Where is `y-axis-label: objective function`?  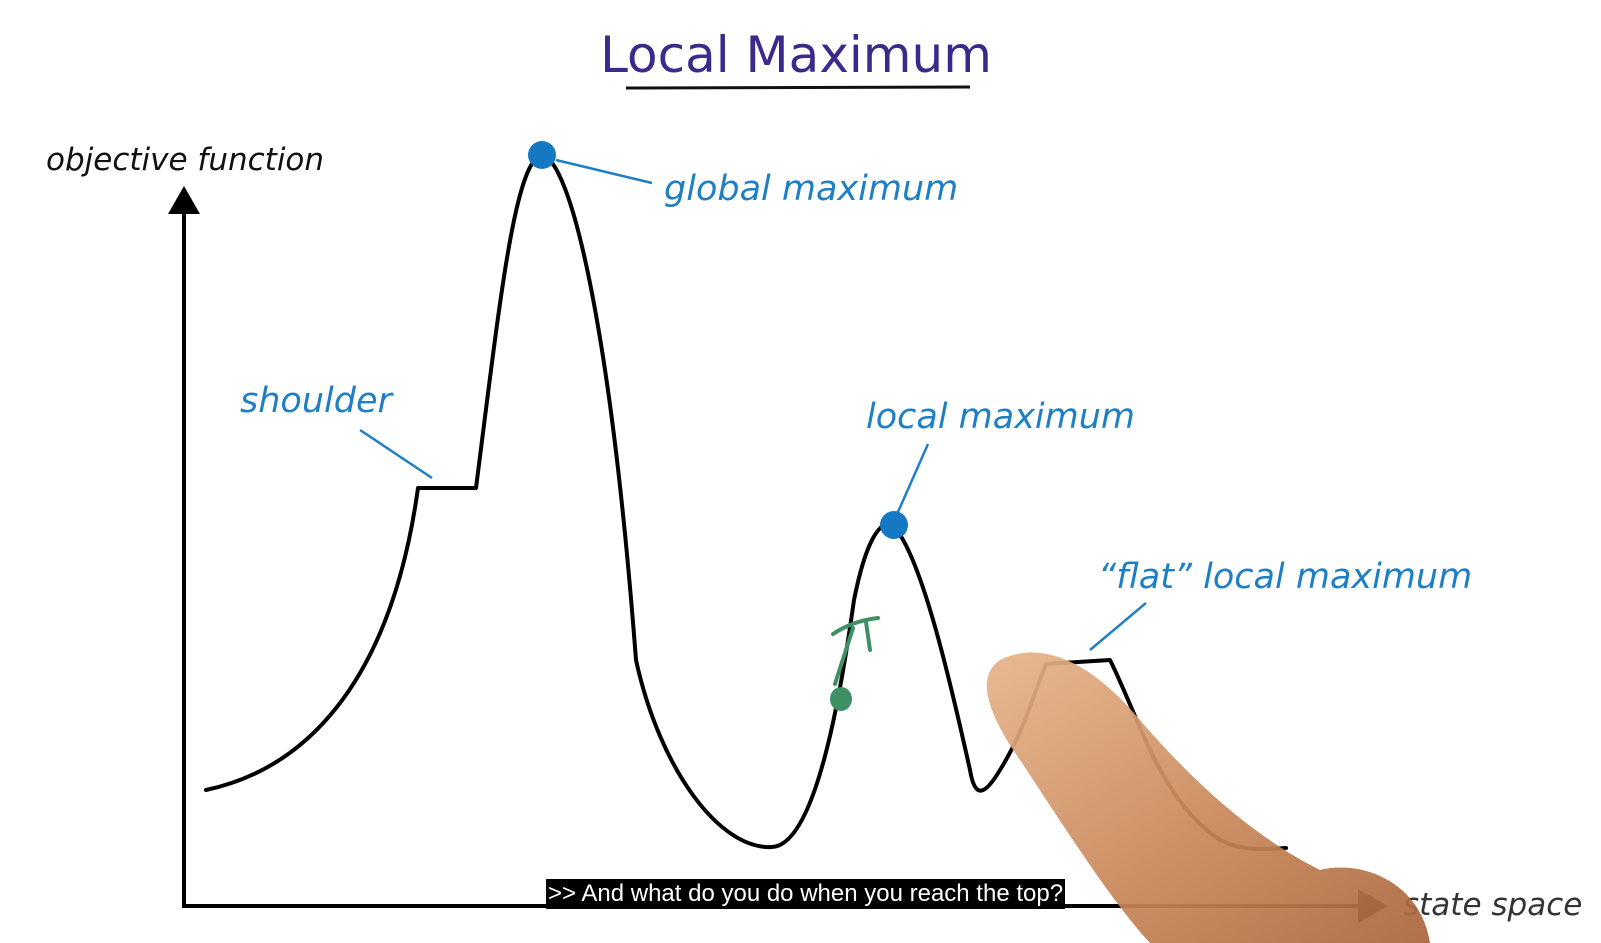 y-axis-label: objective function is located at coordinates (185, 160).